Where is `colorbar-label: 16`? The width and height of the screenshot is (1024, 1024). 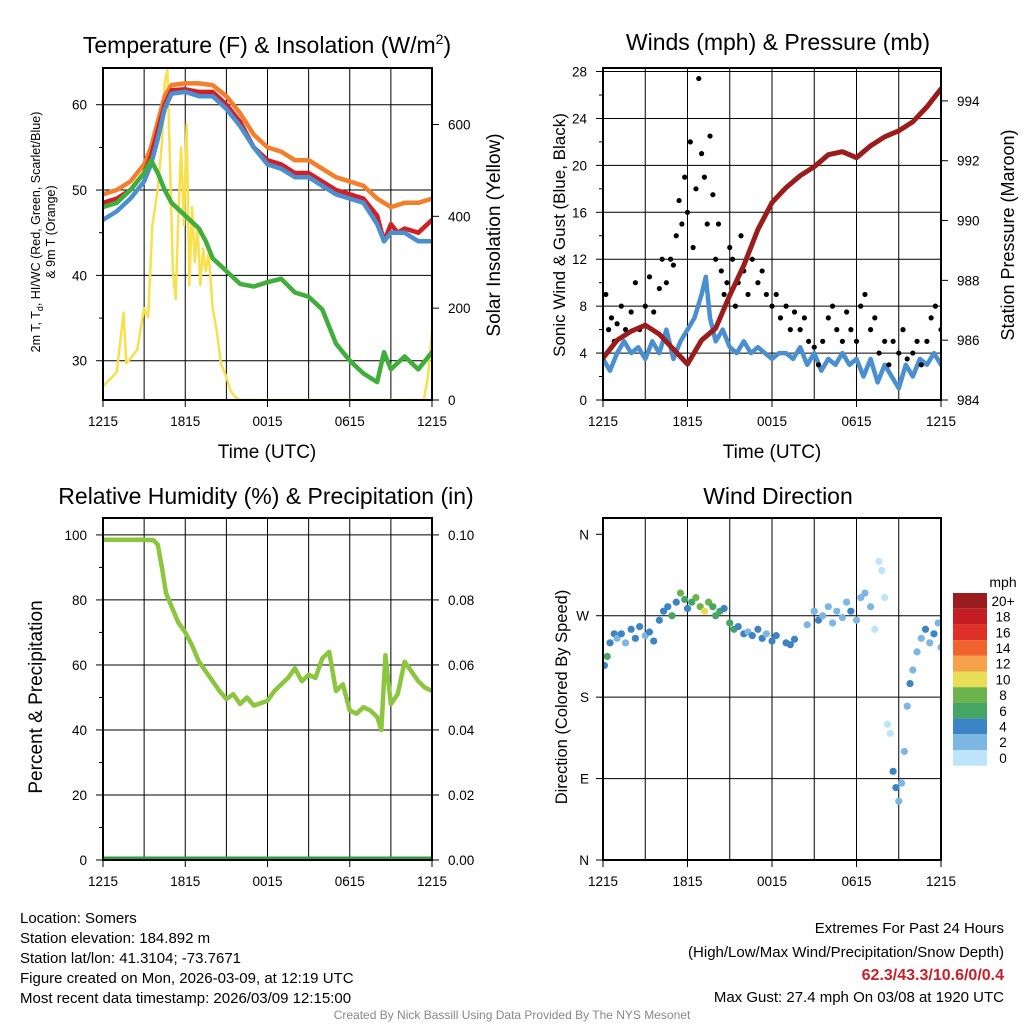
colorbar-label: 16 is located at coordinates (1002, 632).